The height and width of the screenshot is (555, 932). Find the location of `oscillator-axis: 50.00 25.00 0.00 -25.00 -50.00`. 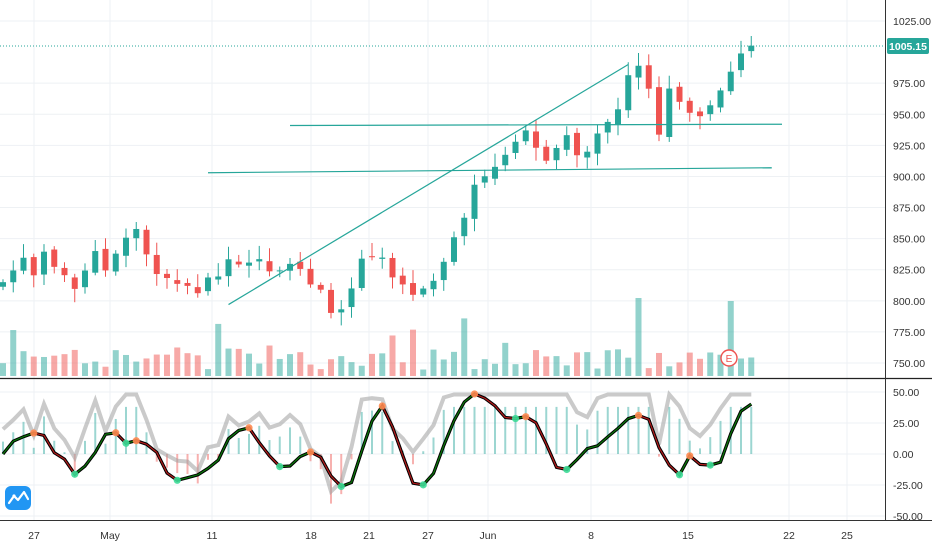

oscillator-axis: 50.00 25.00 0.00 -25.00 -50.00 is located at coordinates (908, 455).